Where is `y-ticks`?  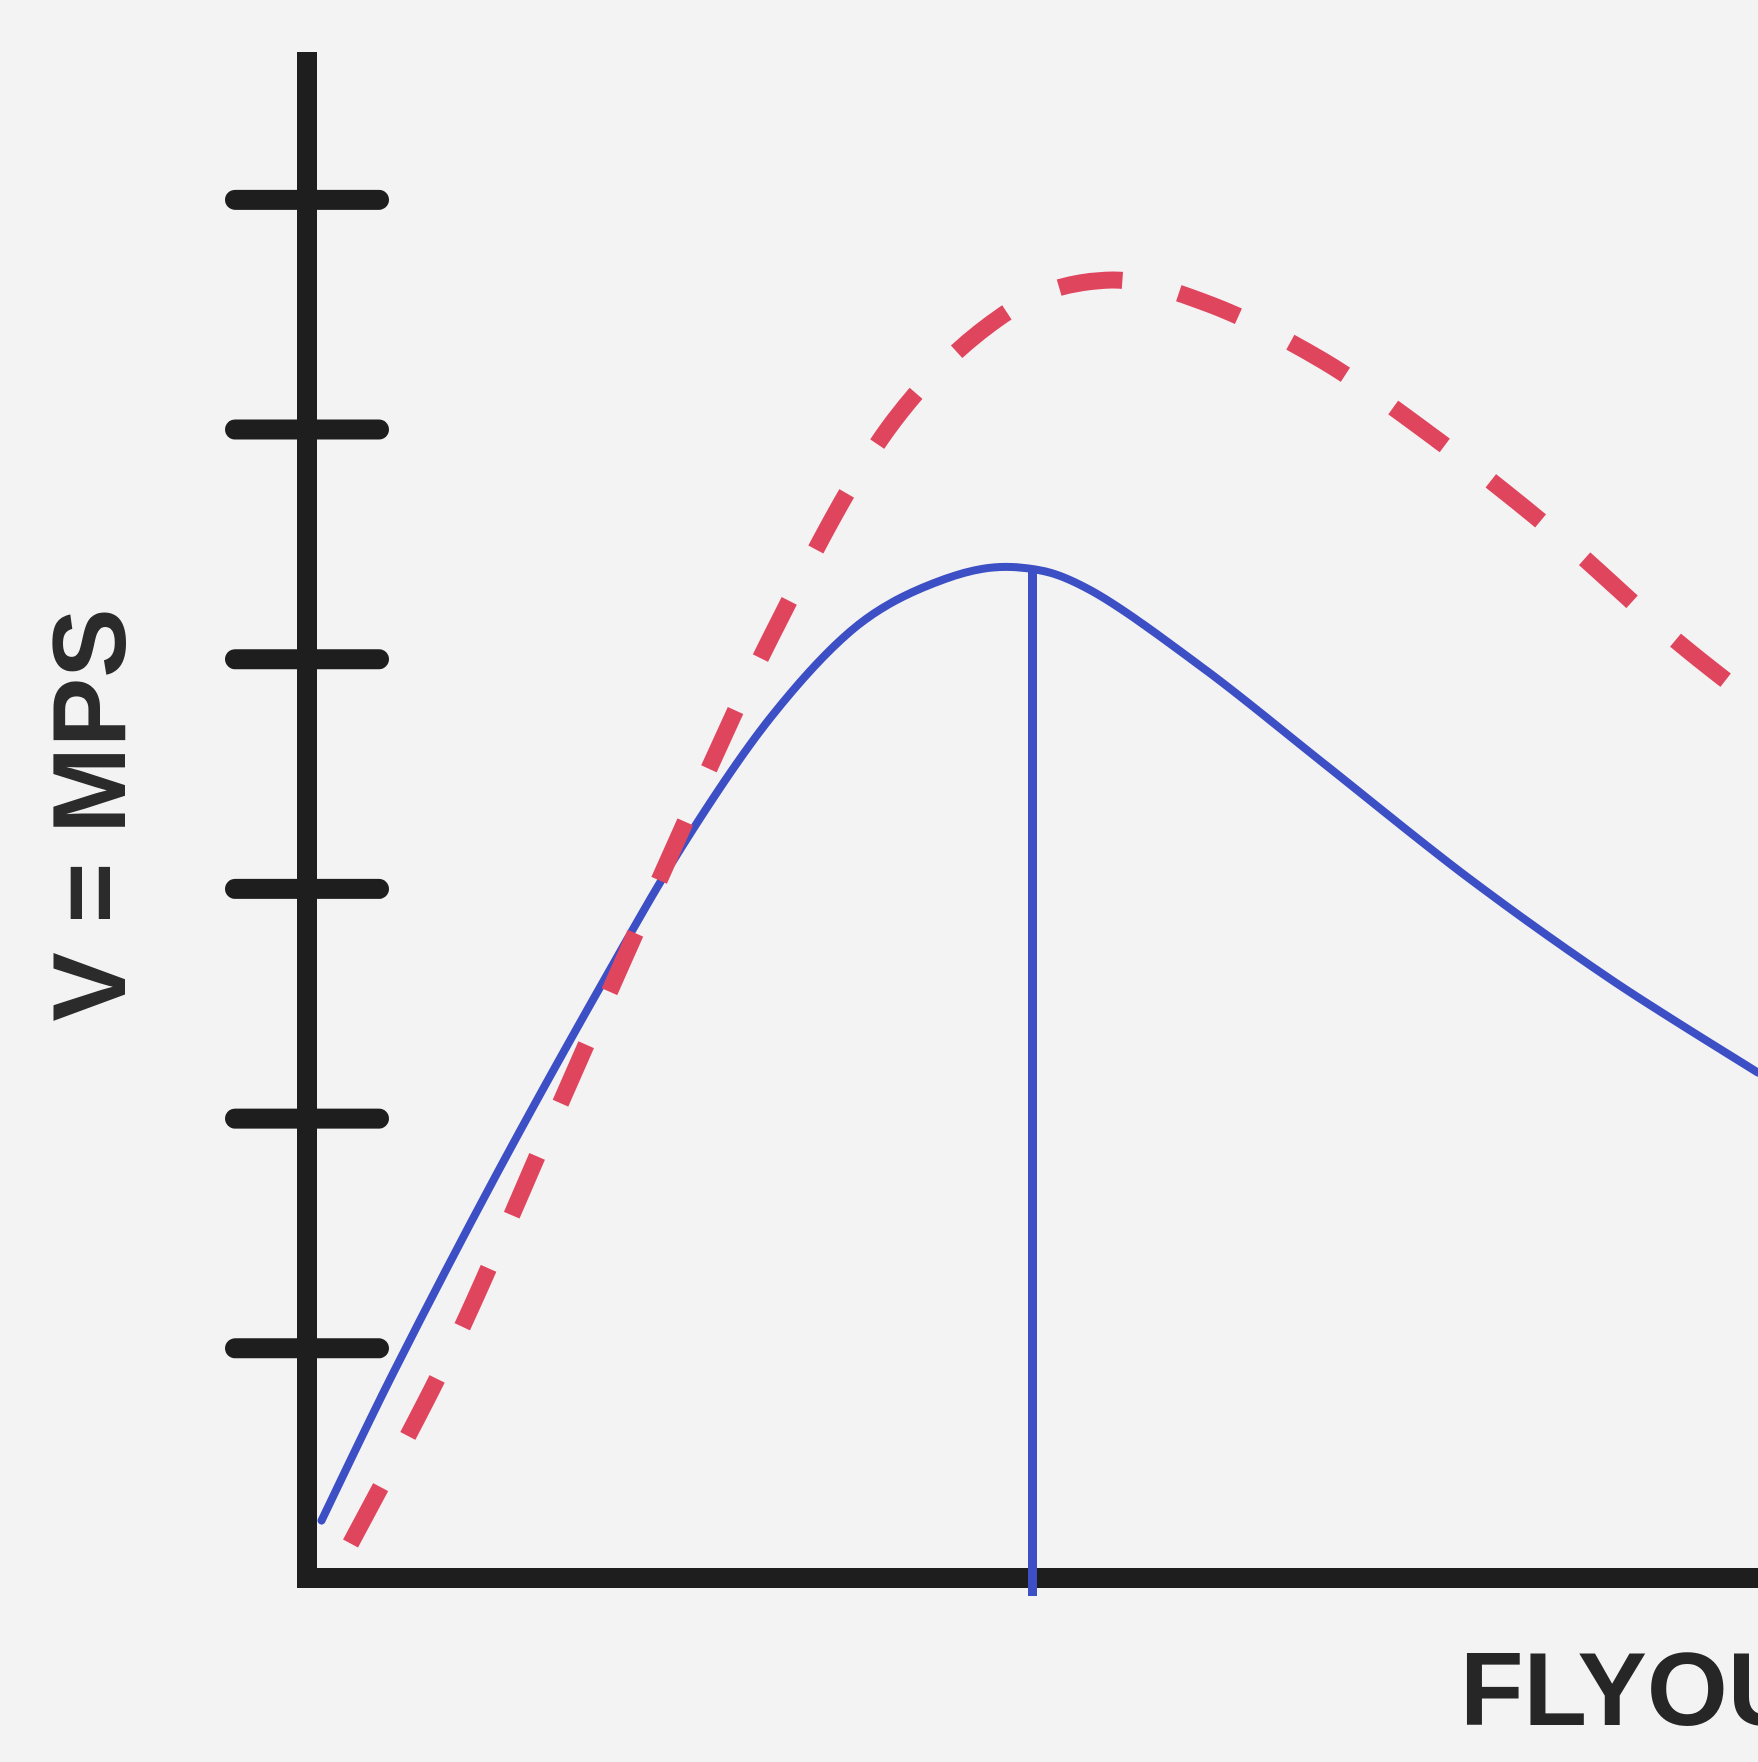 y-ticks is located at coordinates (307, 774).